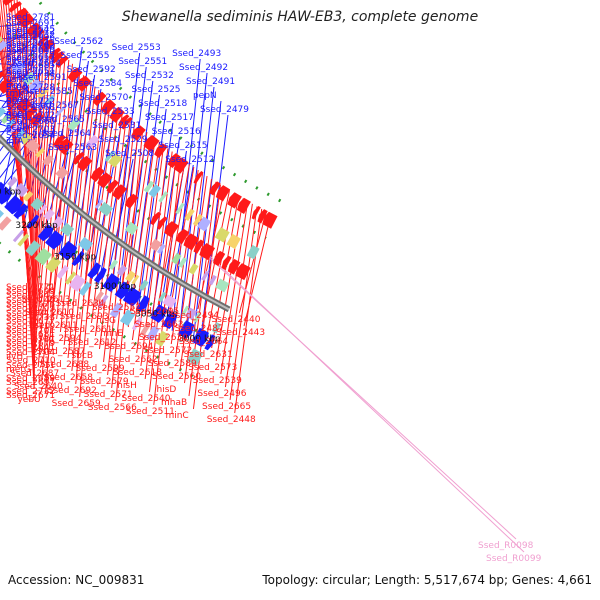 This screenshot has height=600, width=600. What do you see at coordinates (167, 351) in the screenshot?
I see `reverse-gene-label: Ssed_2572` at bounding box center [167, 351].